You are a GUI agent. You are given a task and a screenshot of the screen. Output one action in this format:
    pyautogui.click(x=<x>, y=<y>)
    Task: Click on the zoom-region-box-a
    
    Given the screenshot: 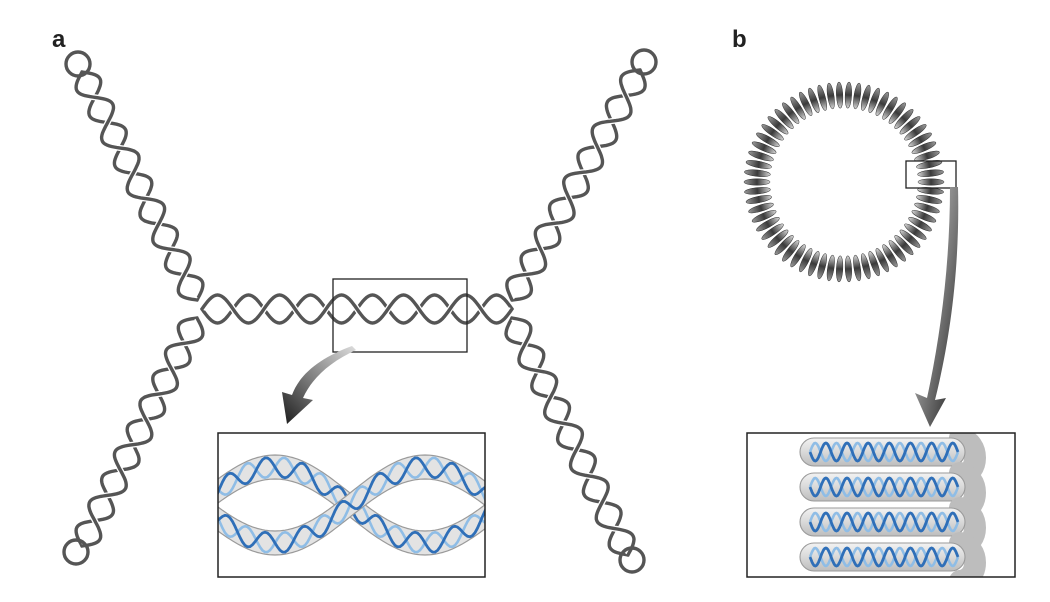 What is the action you would take?
    pyautogui.click(x=400, y=315)
    